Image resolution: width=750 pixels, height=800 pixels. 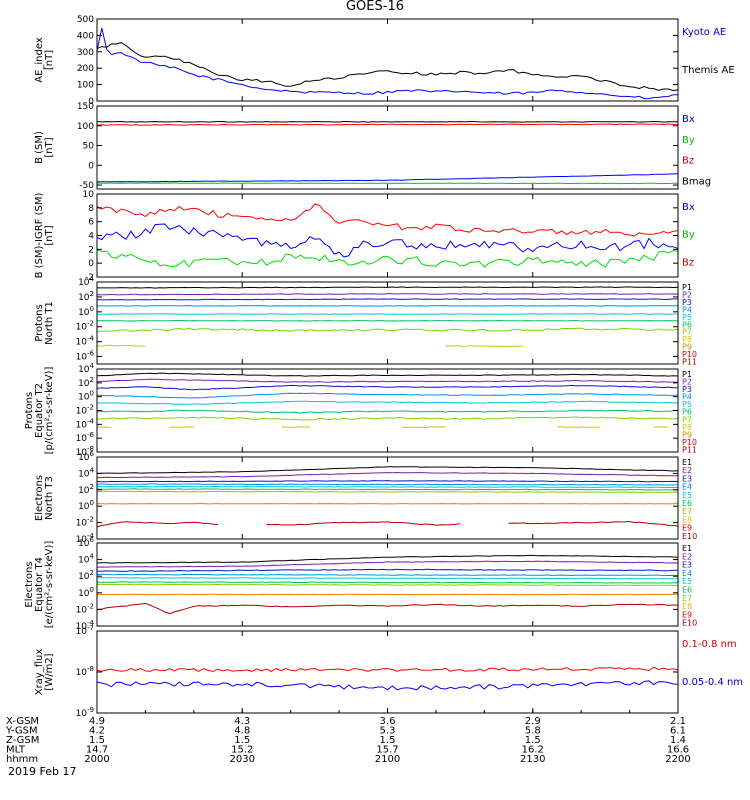 I want to click on y-tick-label: 400, so click(x=85, y=36).